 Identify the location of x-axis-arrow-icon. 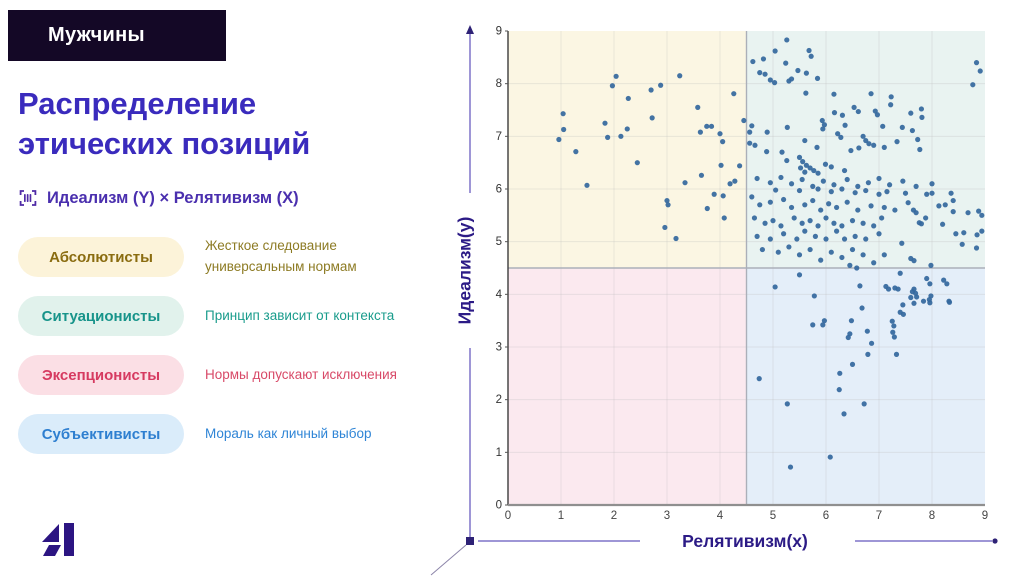
(995, 541).